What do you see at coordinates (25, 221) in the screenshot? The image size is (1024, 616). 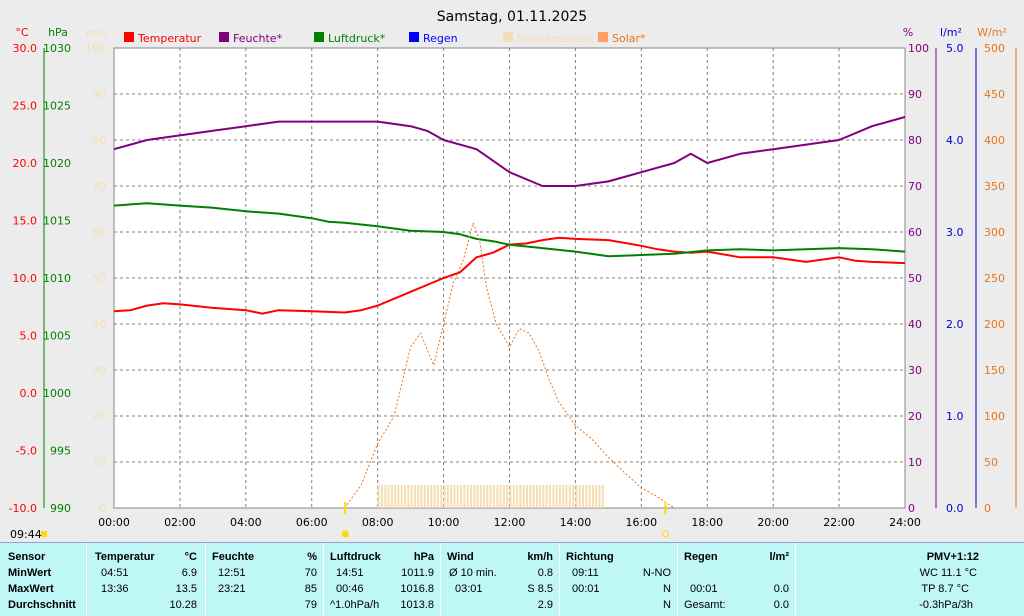 I see `temp-tick-label: 15.0` at bounding box center [25, 221].